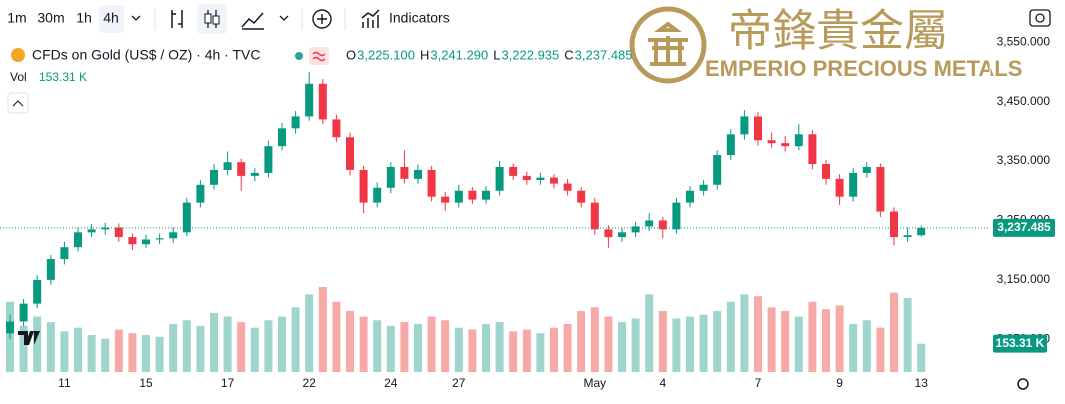 The image size is (1065, 404). What do you see at coordinates (1024, 279) in the screenshot?
I see `y-tick-label: 3,150.000` at bounding box center [1024, 279].